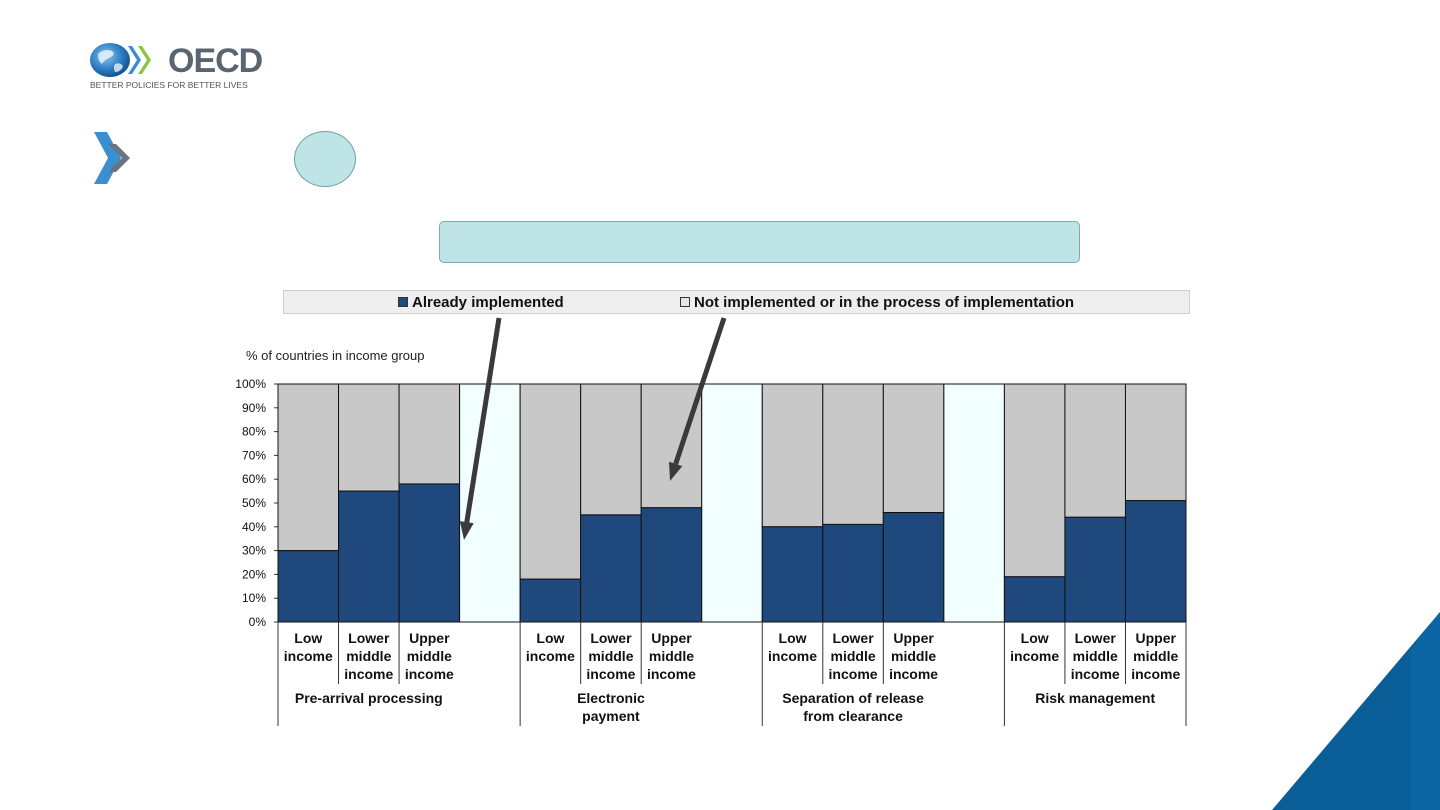 The height and width of the screenshot is (810, 1440). I want to click on section-circle, so click(325, 159).